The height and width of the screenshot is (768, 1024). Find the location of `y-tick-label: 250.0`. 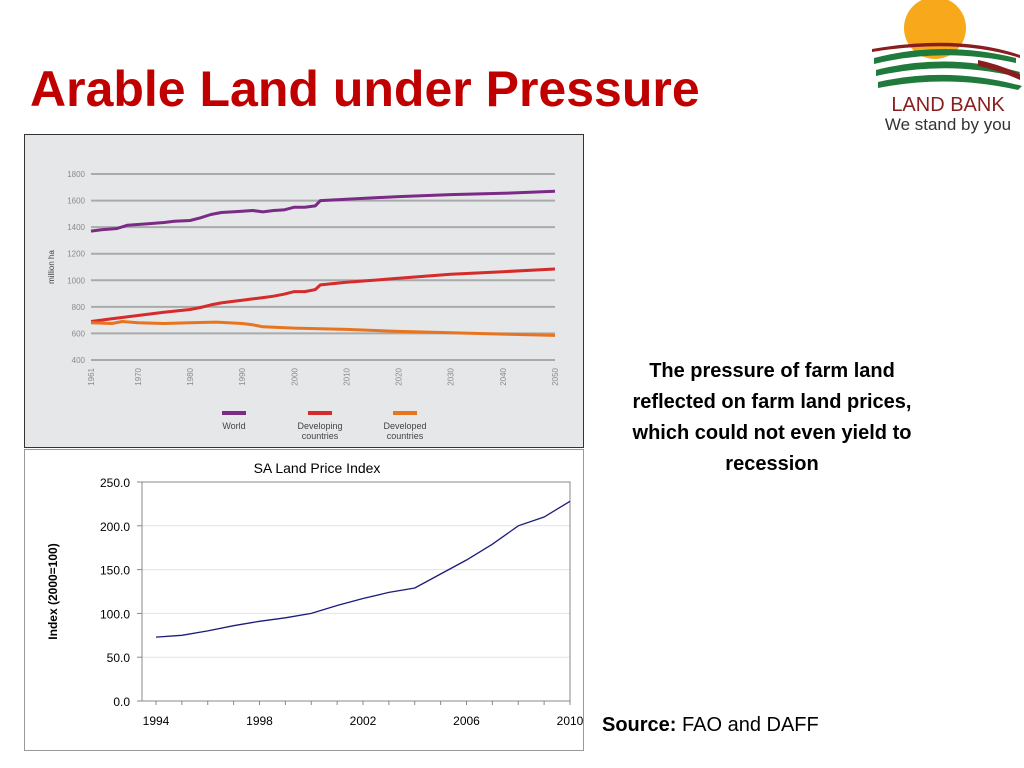

y-tick-label: 250.0 is located at coordinates (115, 483).